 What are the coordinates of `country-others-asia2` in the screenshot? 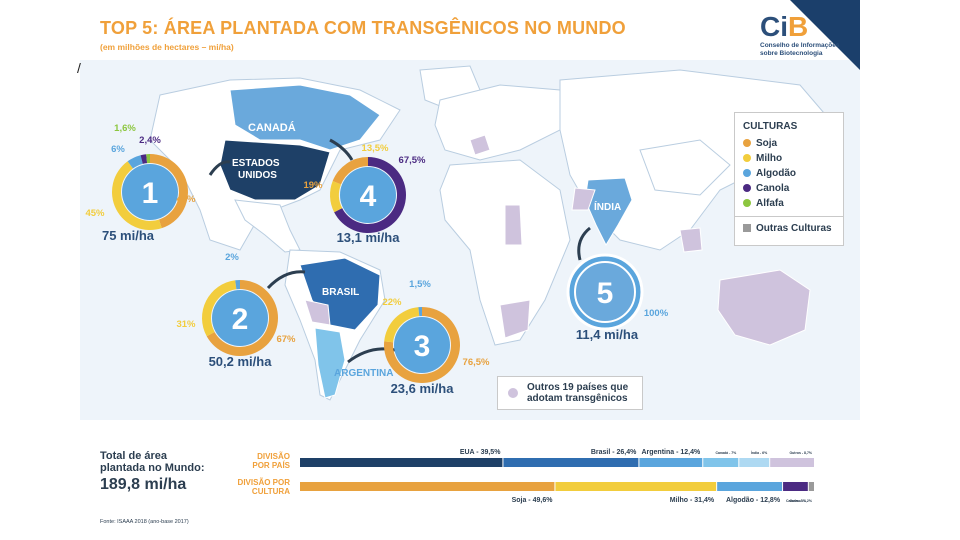 It's located at (685, 167).